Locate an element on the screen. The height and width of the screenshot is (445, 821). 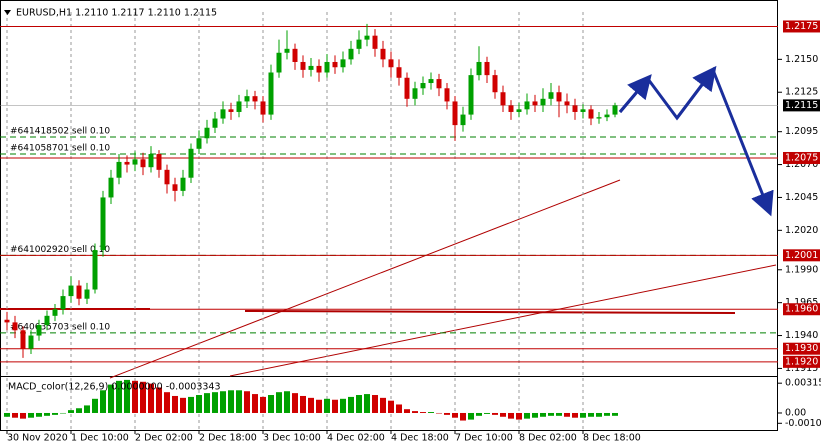
order-label: #640635703 sell 0.10 is located at coordinates (60, 327).